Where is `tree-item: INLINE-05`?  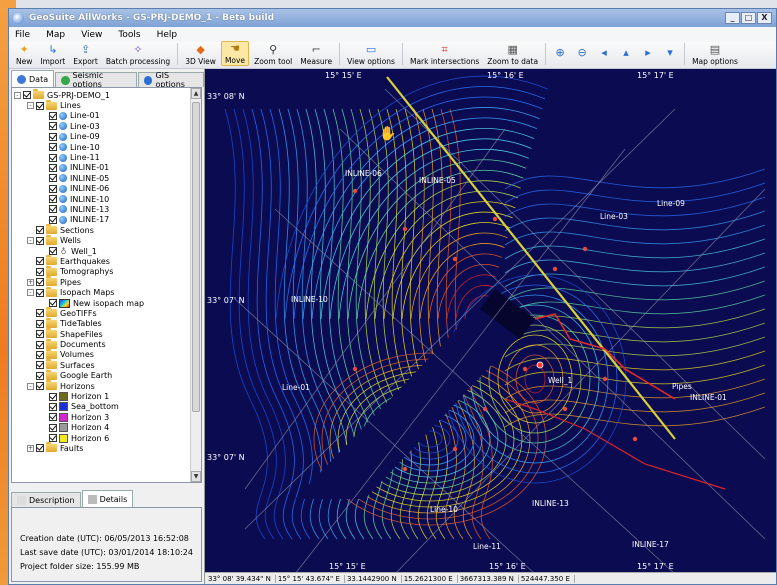 tree-item: INLINE-05 is located at coordinates (107, 178).